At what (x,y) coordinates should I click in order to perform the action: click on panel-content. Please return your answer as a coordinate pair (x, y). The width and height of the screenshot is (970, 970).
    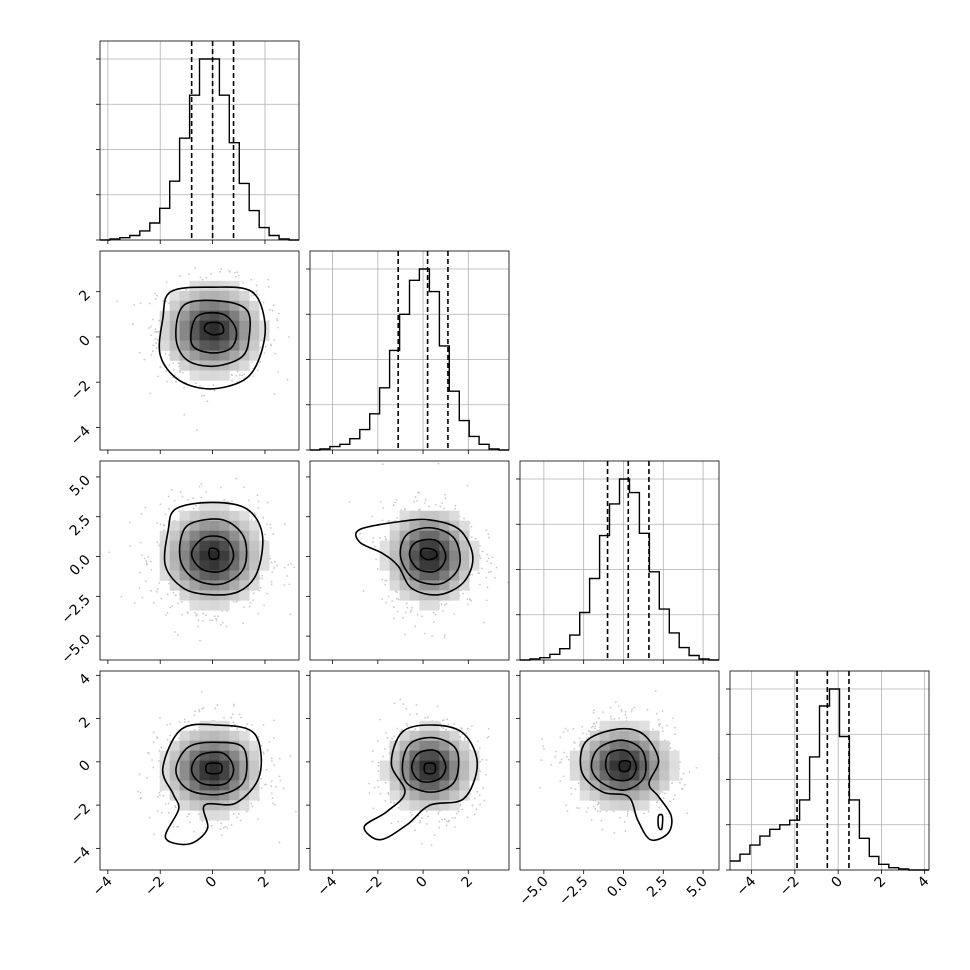
    Looking at the image, I should click on (202, 559).